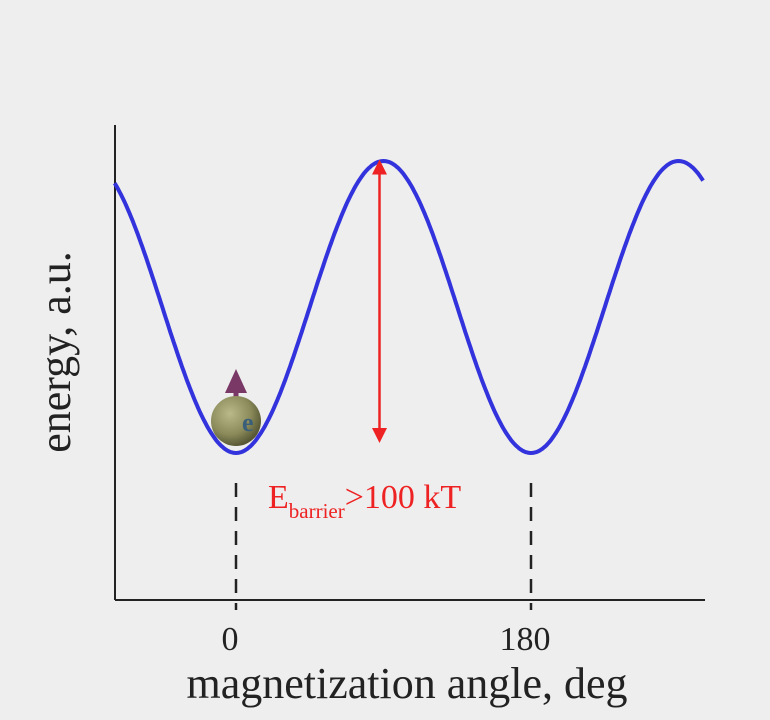 Image resolution: width=770 pixels, height=720 pixels. What do you see at coordinates (525, 639) in the screenshot?
I see `x-tick-label-1: 180` at bounding box center [525, 639].